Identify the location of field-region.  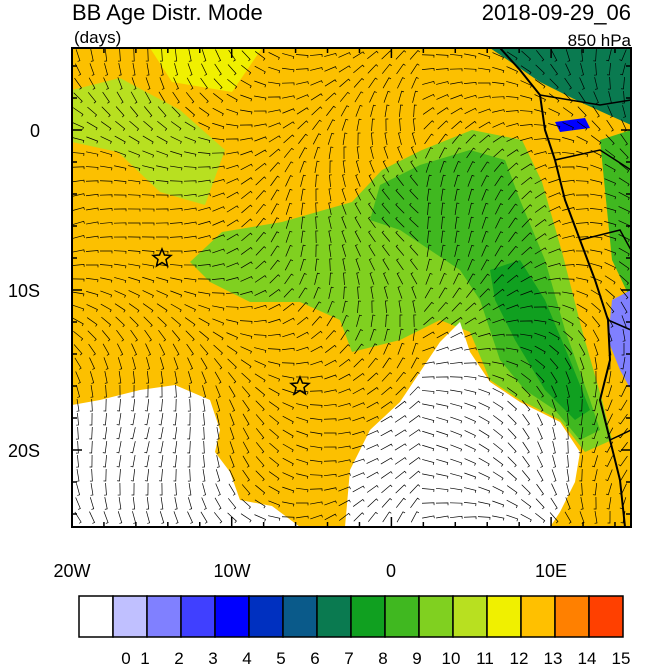
(615, 215).